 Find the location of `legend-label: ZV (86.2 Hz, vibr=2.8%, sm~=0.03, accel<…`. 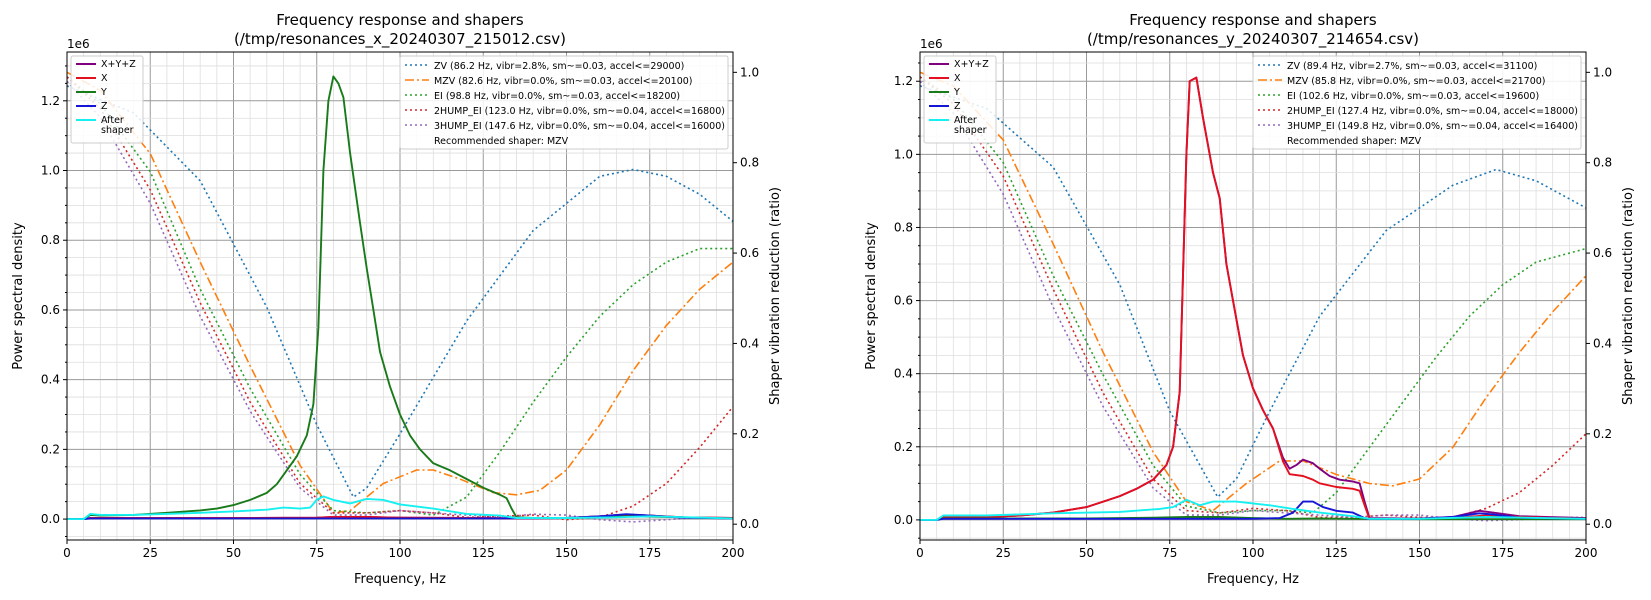

legend-label: ZV (86.2 Hz, vibr=2.8%, sm~=0.03, accel<… is located at coordinates (559, 66).